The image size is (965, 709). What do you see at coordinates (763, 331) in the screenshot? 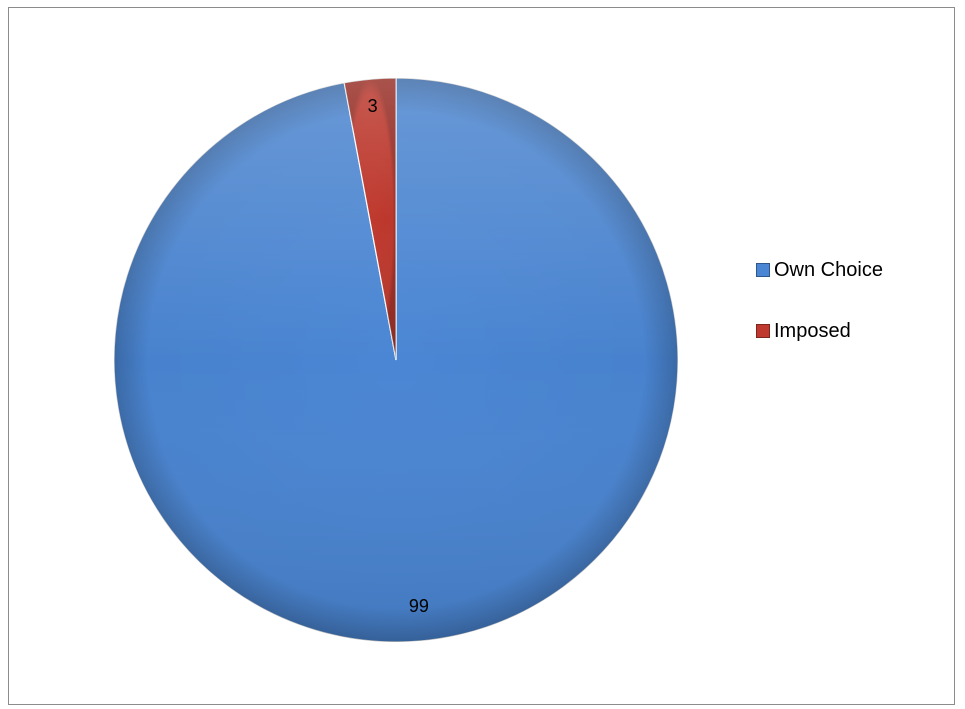
I see `legend-swatch-imposed` at bounding box center [763, 331].